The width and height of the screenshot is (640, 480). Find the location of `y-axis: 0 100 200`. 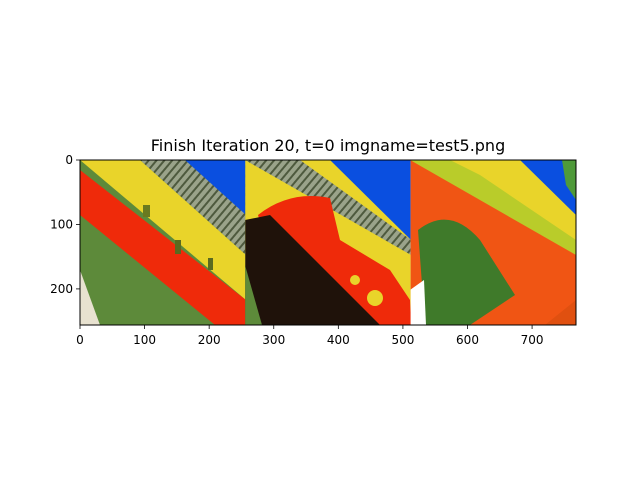

y-axis: 0 100 200 is located at coordinates (65, 224).